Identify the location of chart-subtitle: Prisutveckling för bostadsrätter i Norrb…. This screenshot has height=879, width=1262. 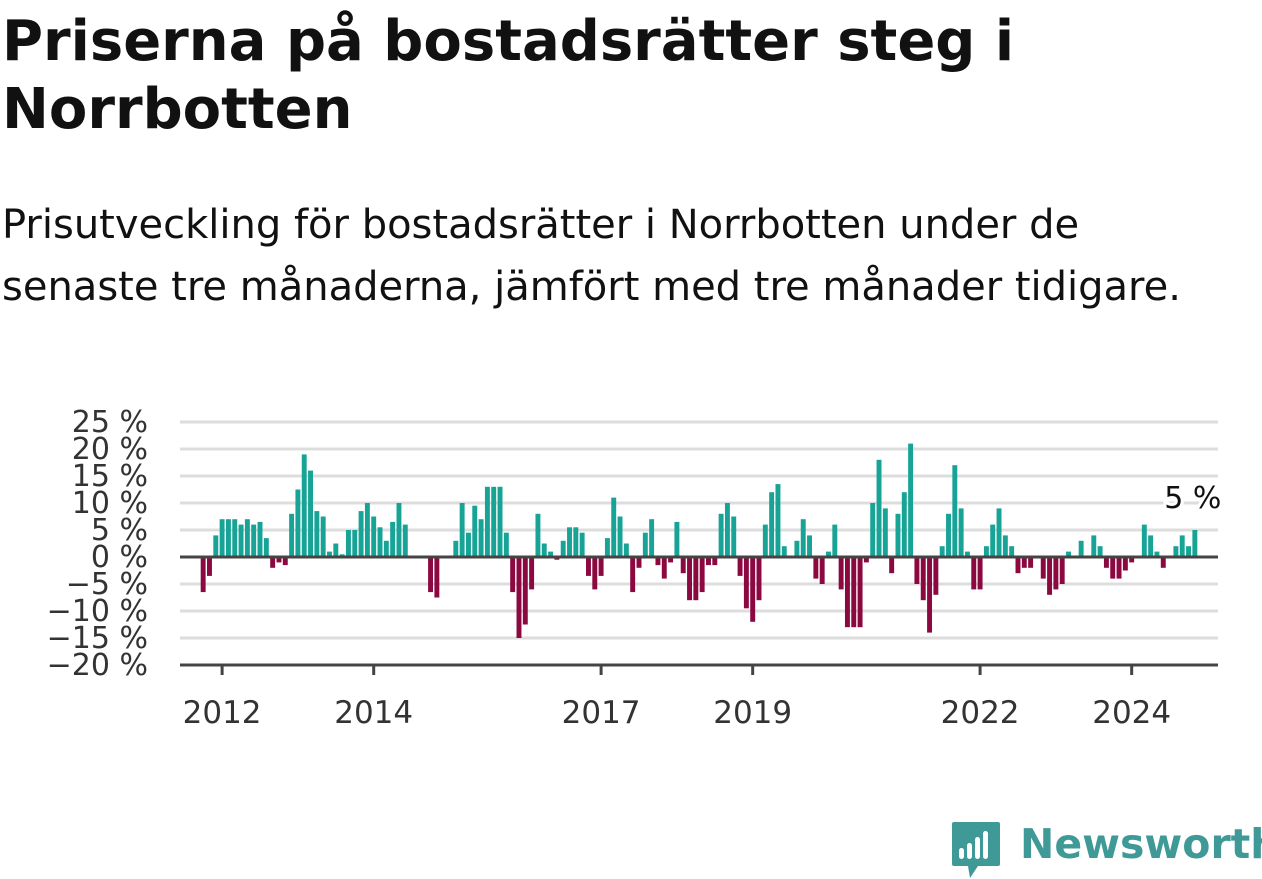
(591, 256).